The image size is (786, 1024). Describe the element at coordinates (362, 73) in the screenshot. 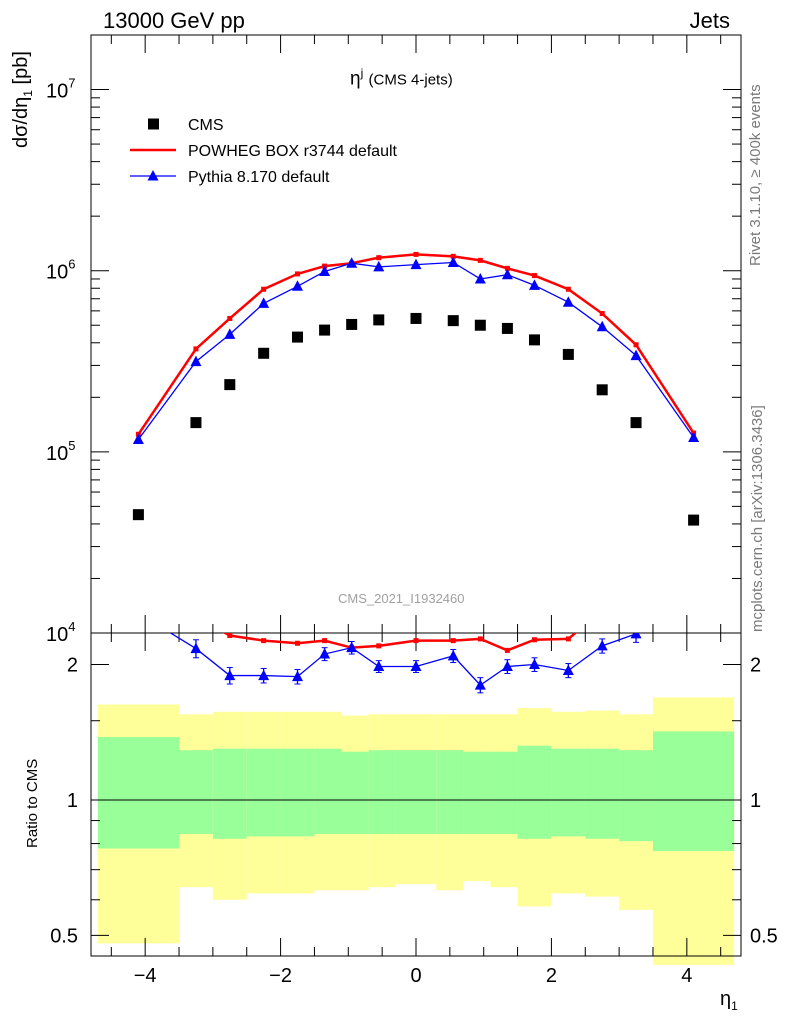

I see `title-sup: j` at that location.